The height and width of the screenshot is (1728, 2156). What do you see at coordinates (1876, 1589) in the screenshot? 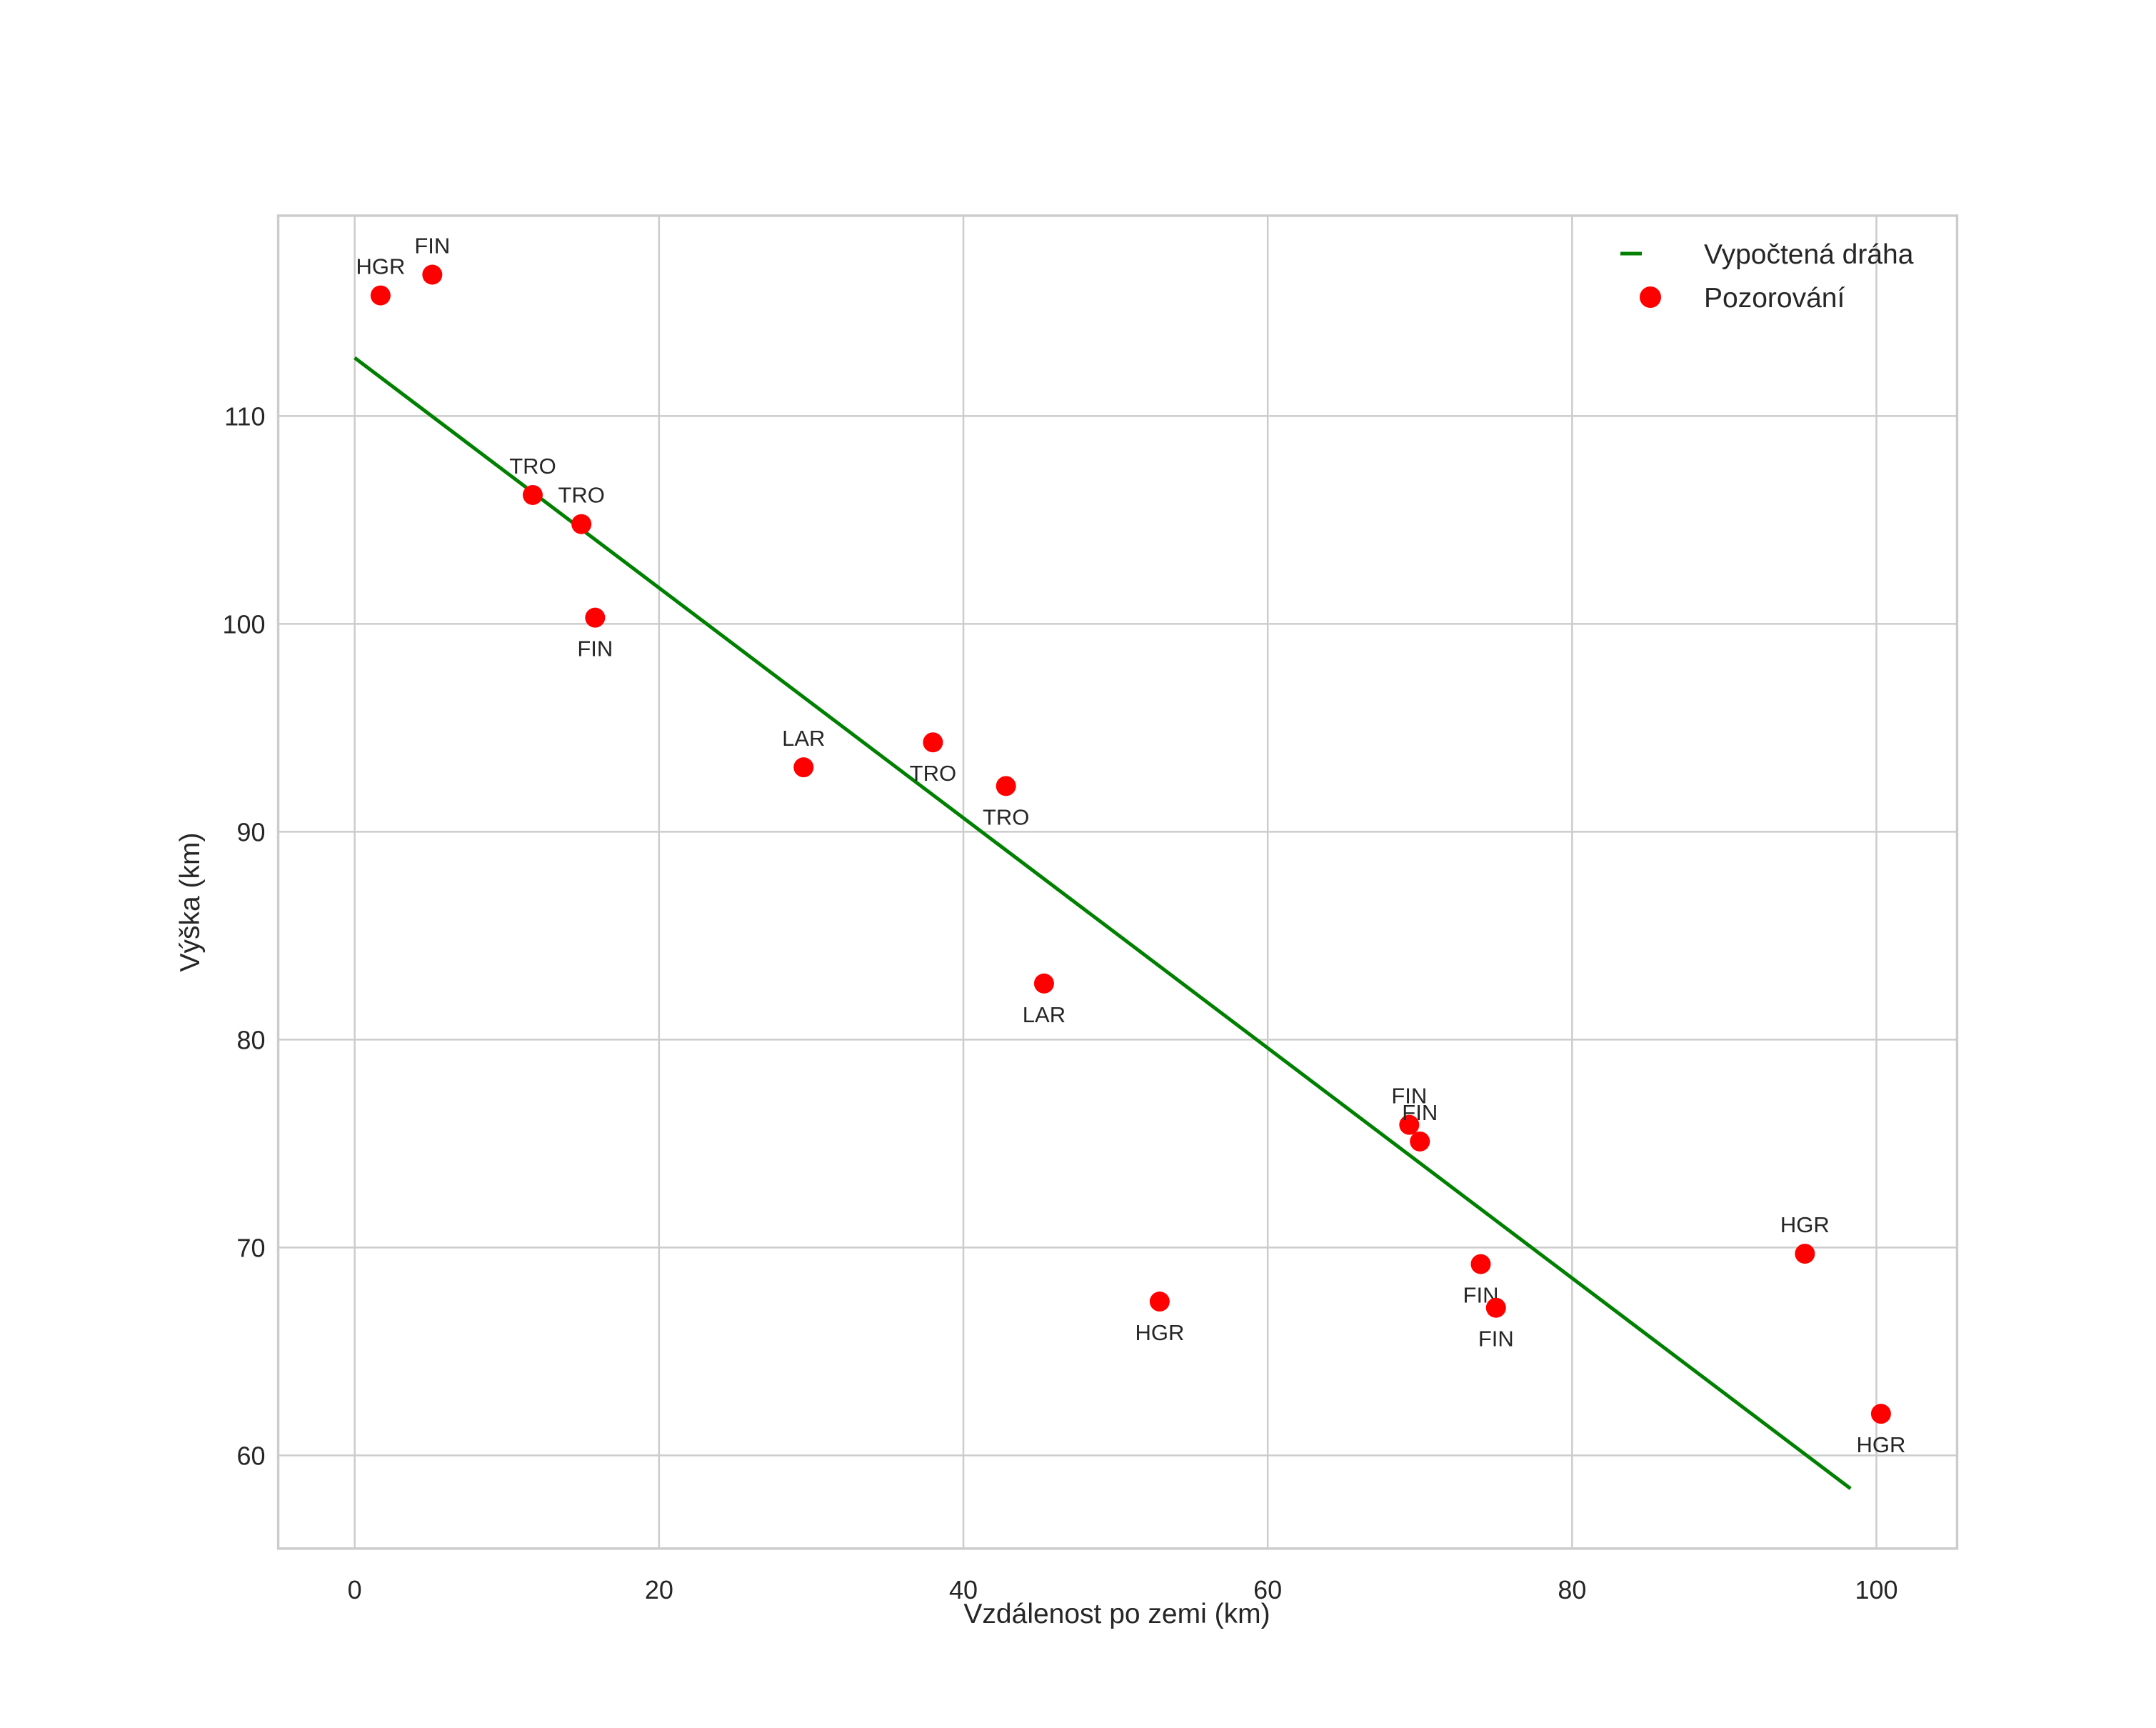
I see `x-tick-label: 100` at bounding box center [1876, 1589].